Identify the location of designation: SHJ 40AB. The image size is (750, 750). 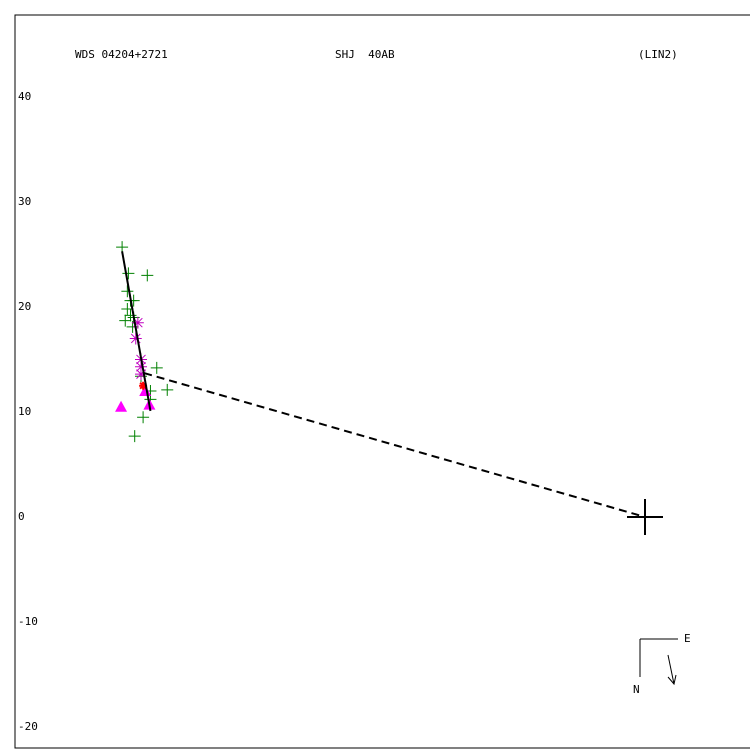
(365, 54).